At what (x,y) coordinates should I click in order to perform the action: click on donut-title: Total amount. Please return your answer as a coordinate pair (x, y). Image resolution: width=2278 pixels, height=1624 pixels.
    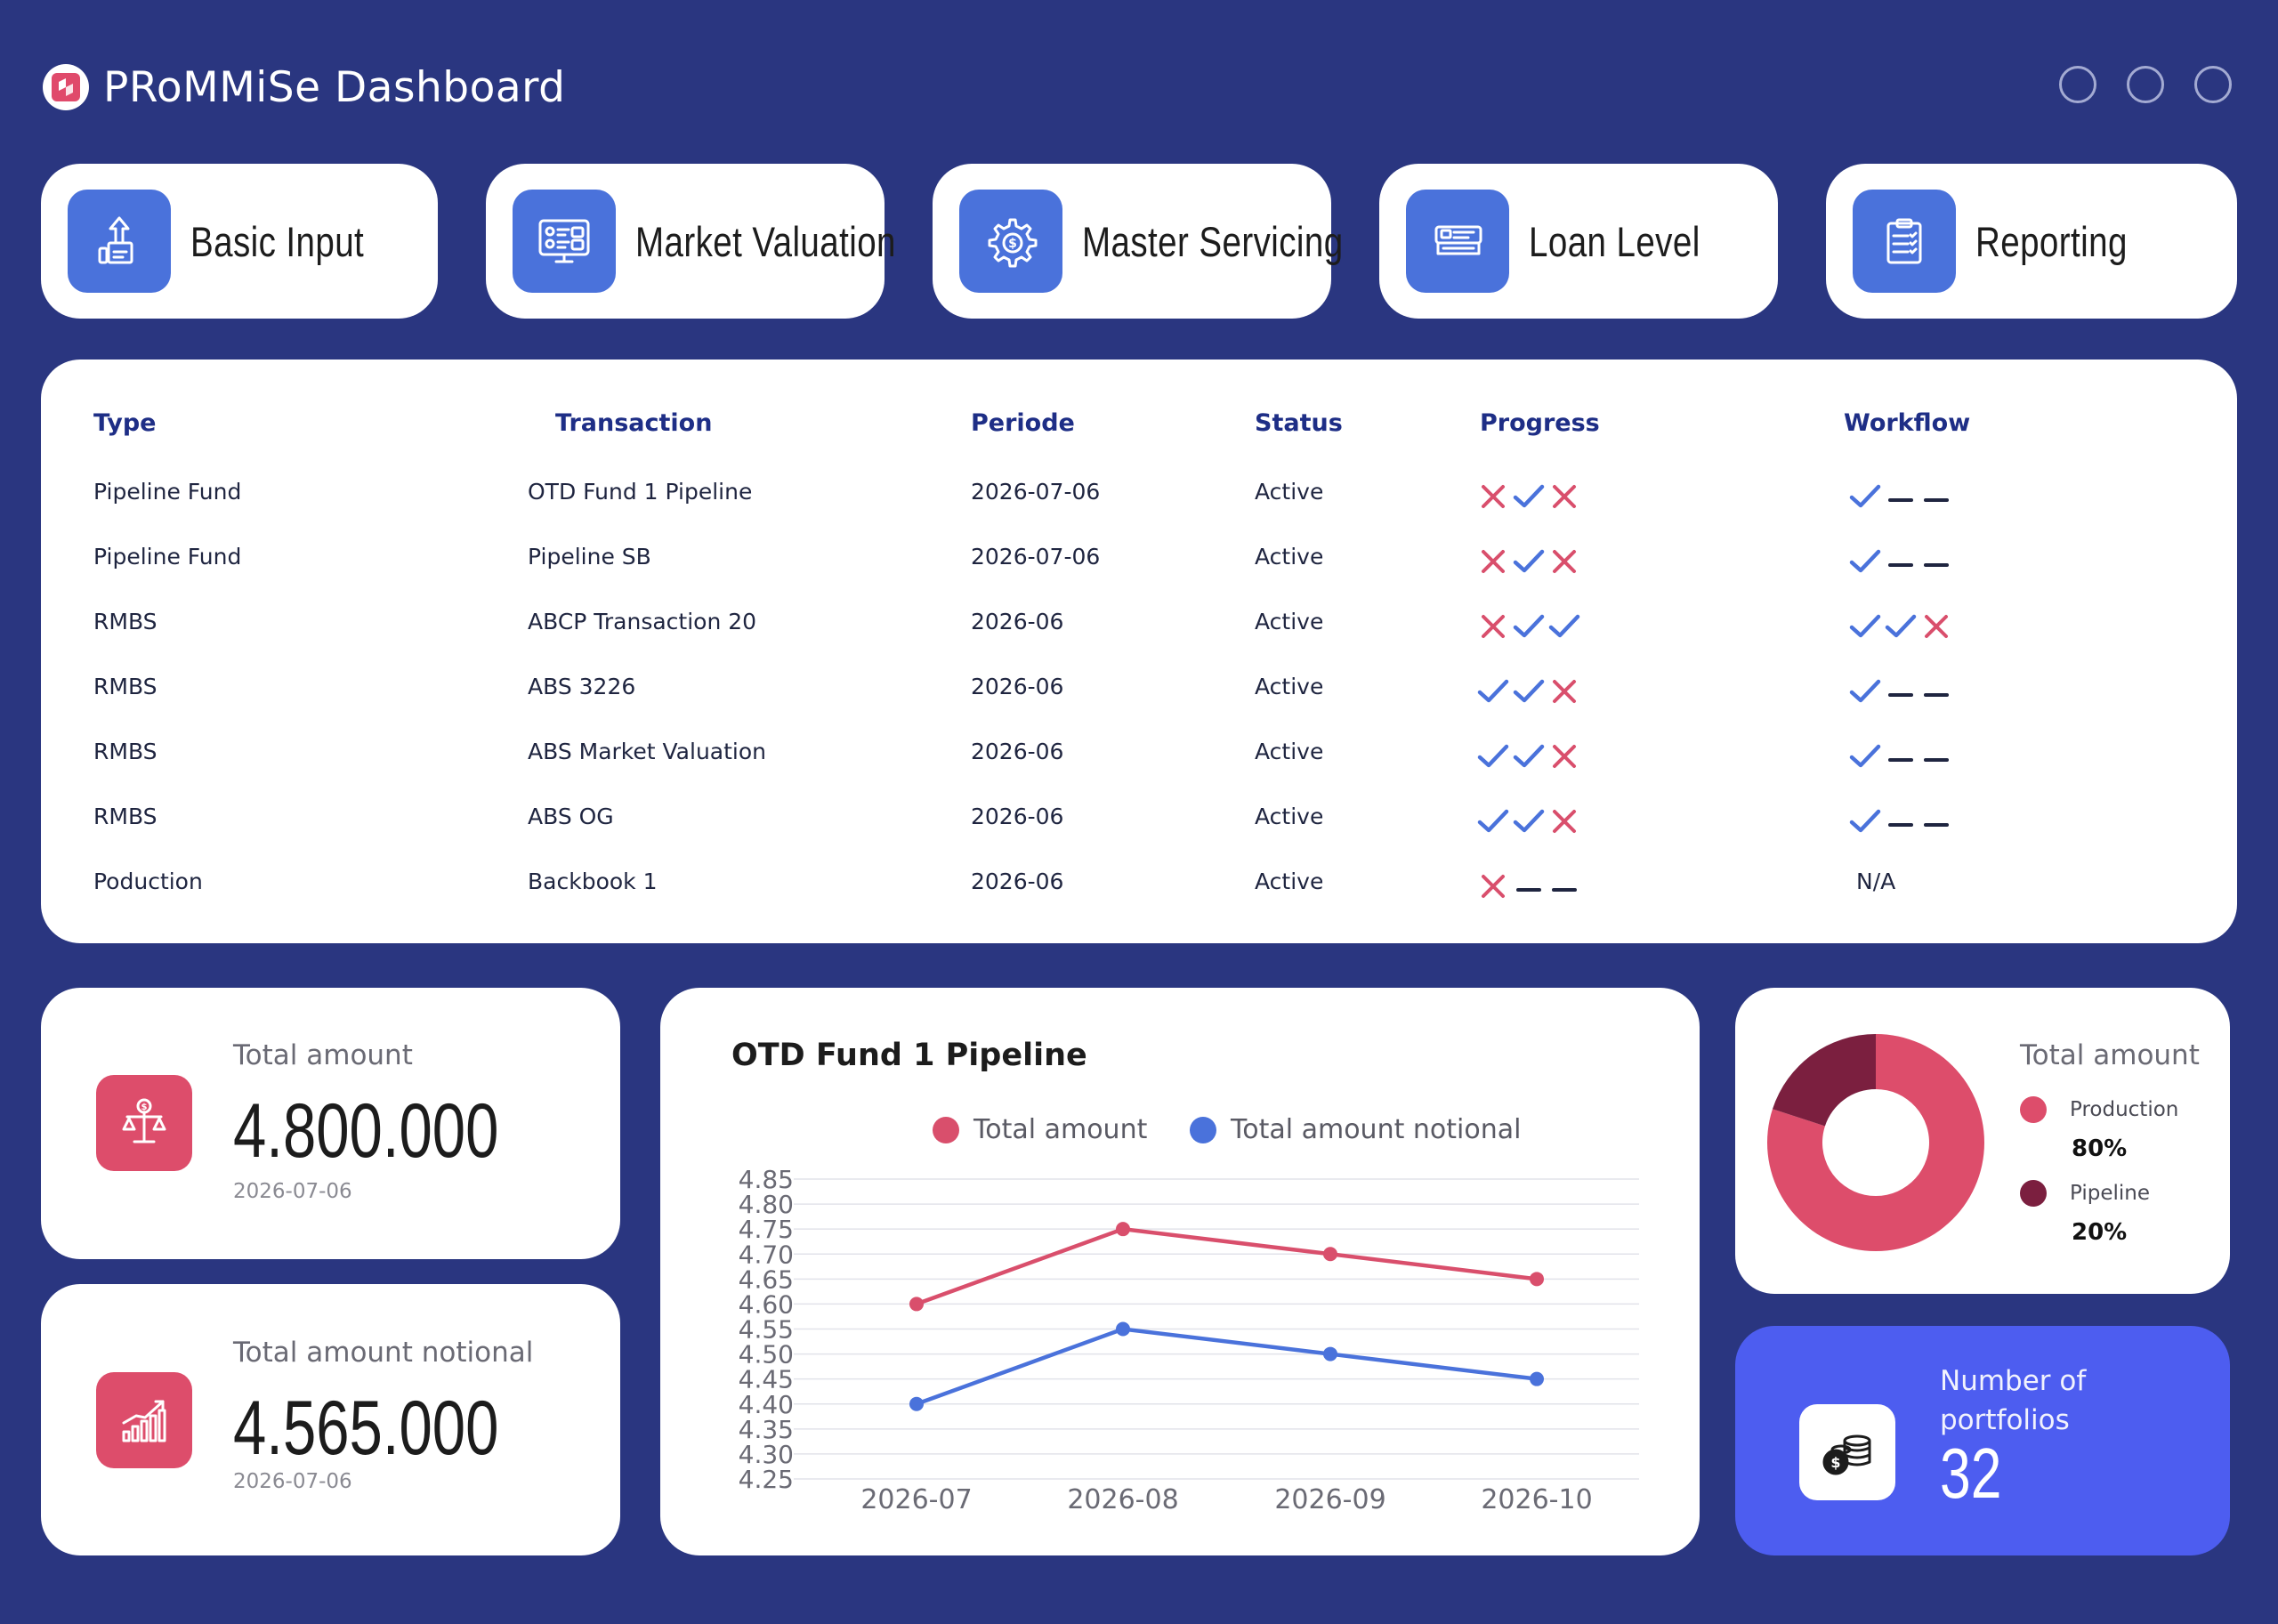
    Looking at the image, I should click on (2110, 1055).